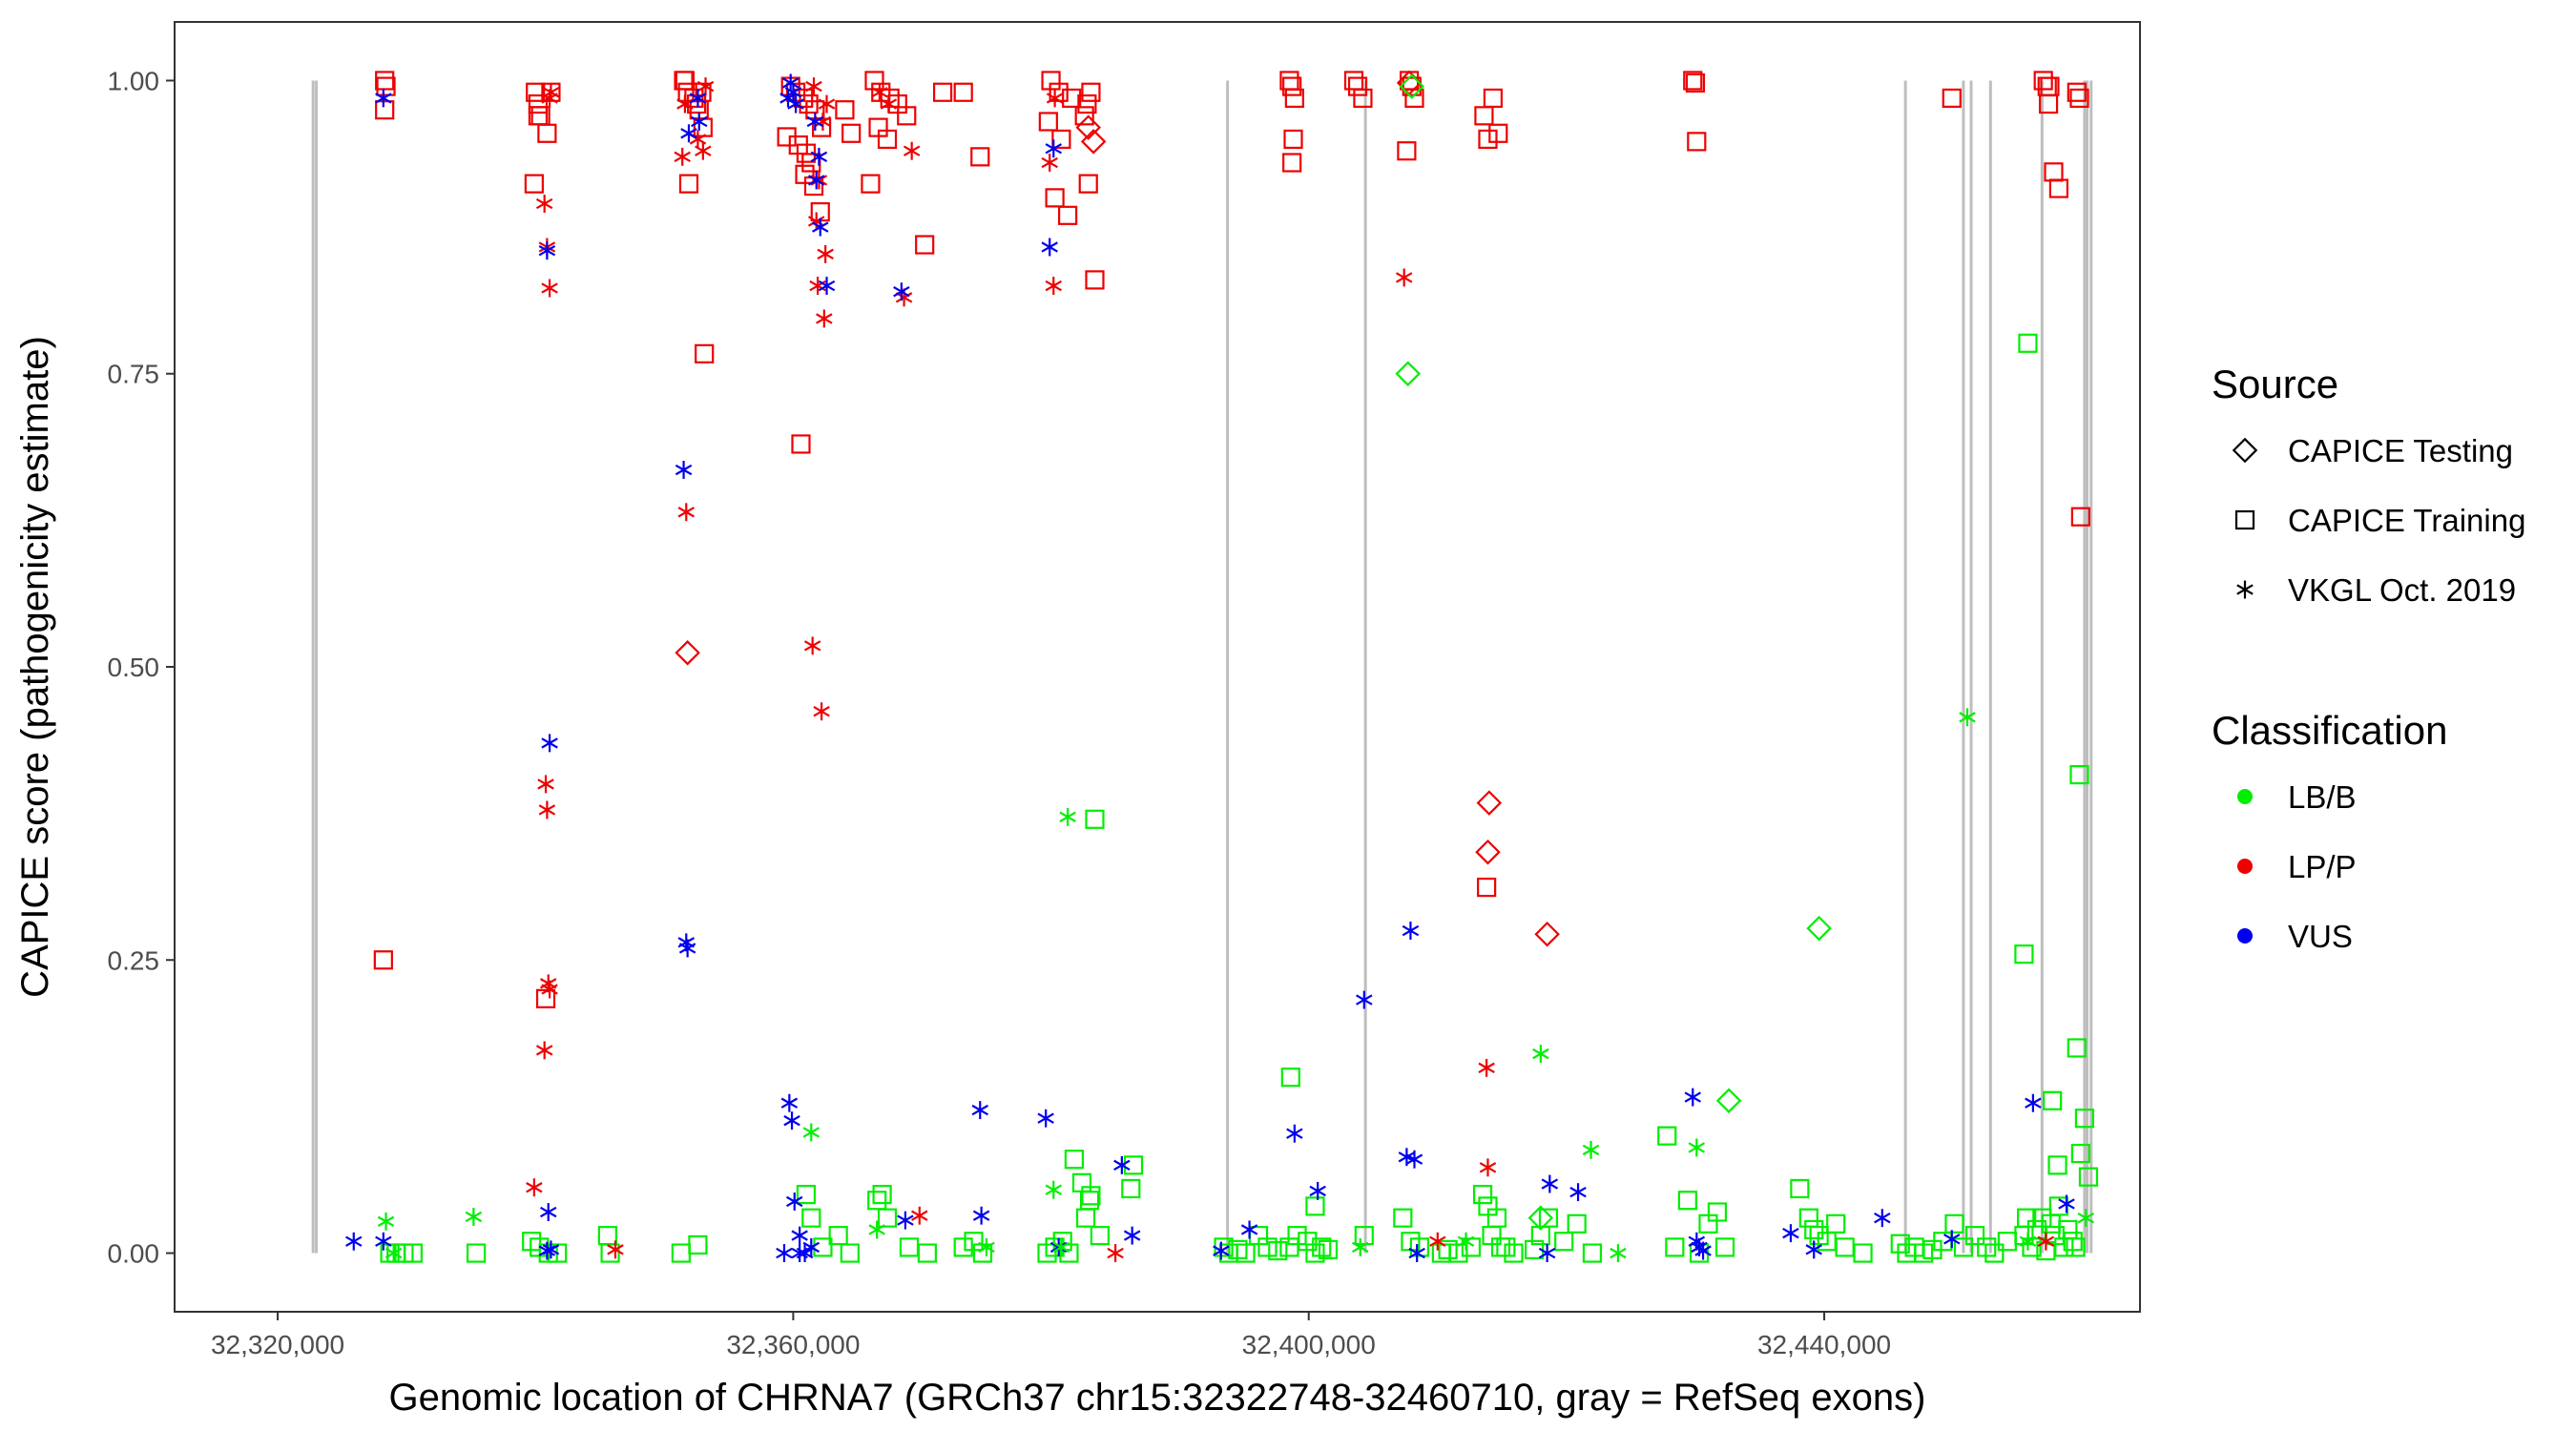  I want to click on legend-label-capice-testing: CAPICE Testing, so click(2400, 450).